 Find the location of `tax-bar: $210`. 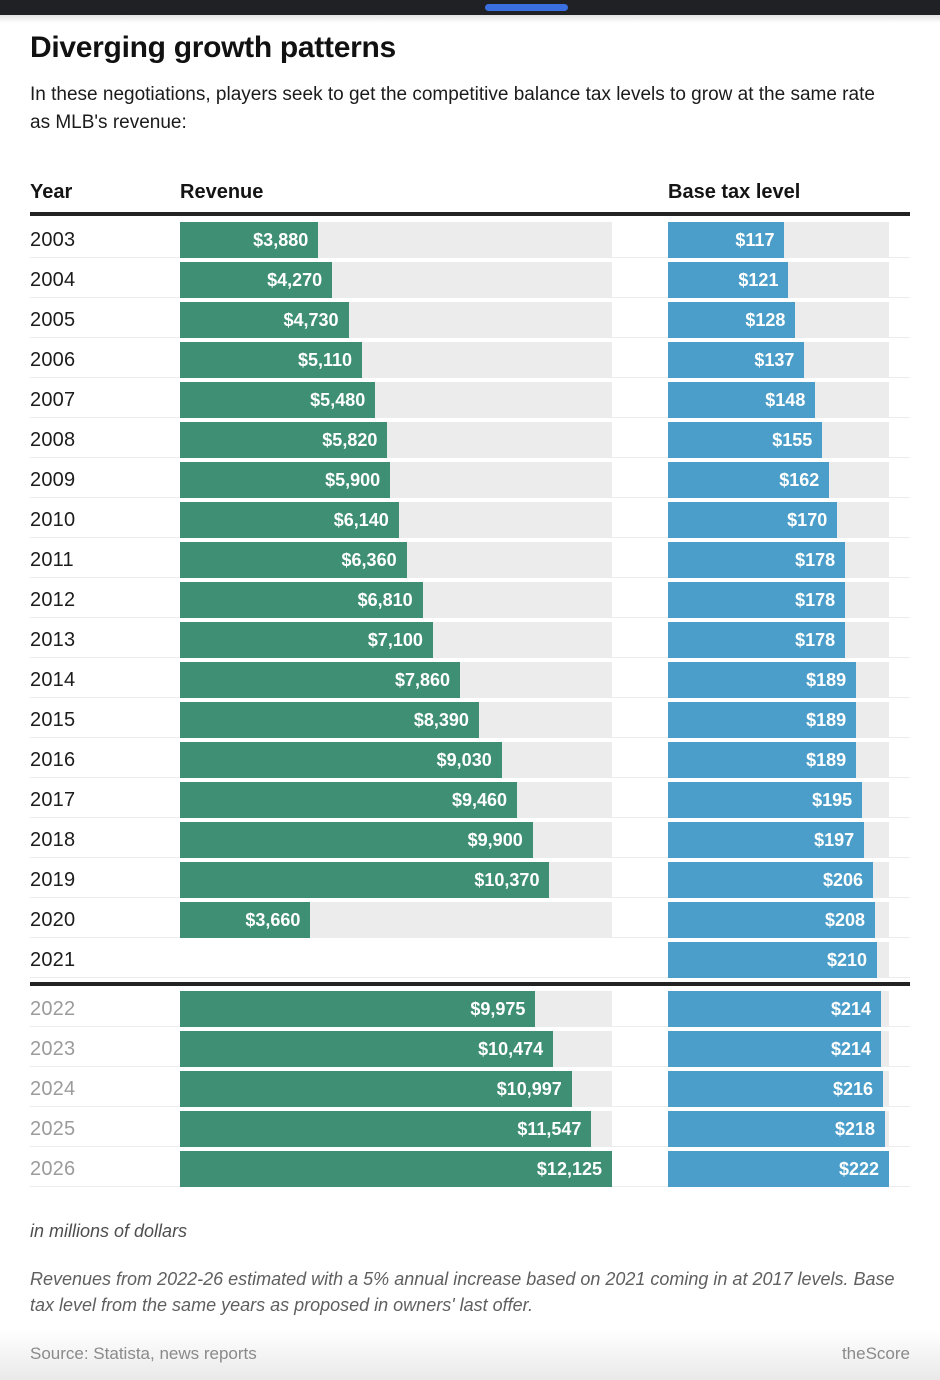

tax-bar: $210 is located at coordinates (773, 960).